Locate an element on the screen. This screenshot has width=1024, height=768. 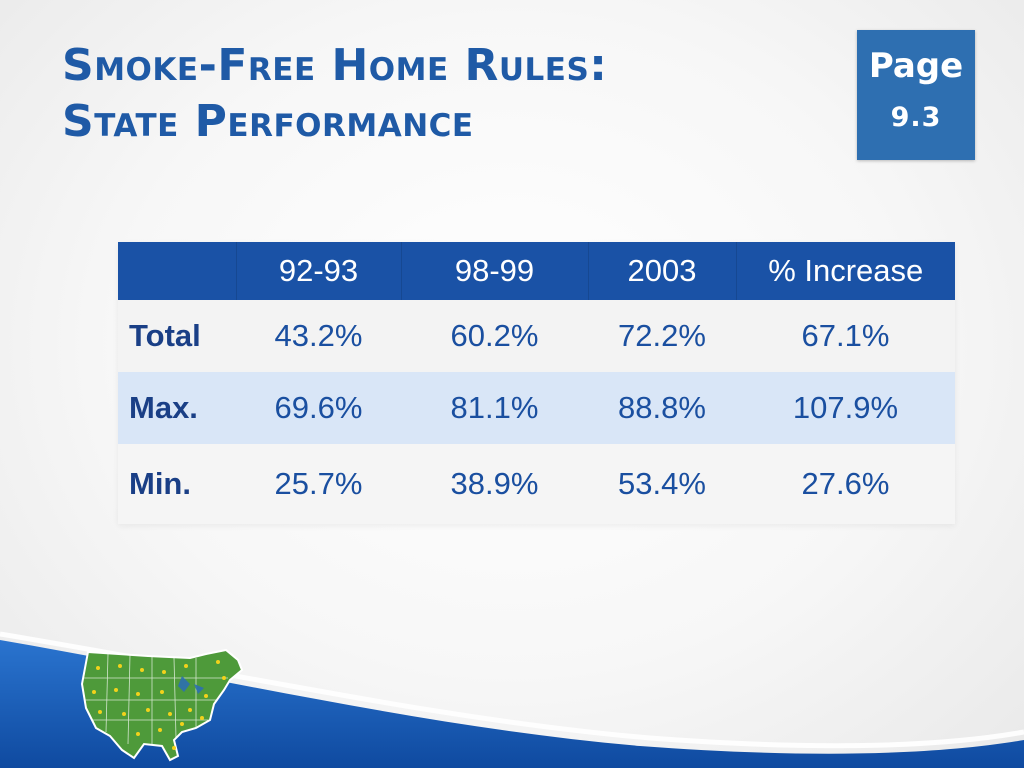
slide-title-line1: Smoke-Free Home Rules: is located at coordinates (335, 65).